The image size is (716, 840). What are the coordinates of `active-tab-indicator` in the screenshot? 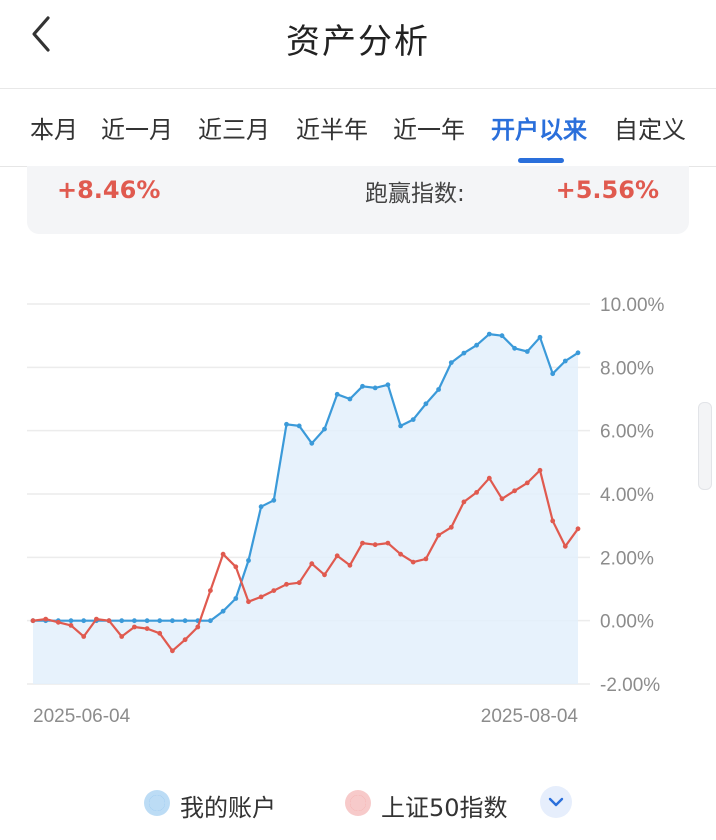 It's located at (541, 160).